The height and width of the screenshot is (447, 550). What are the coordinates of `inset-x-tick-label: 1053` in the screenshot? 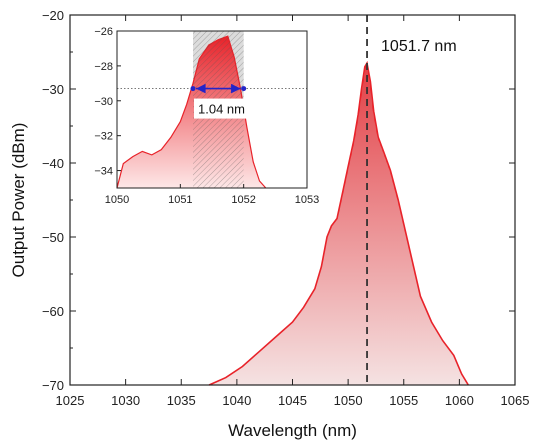 It's located at (307, 200).